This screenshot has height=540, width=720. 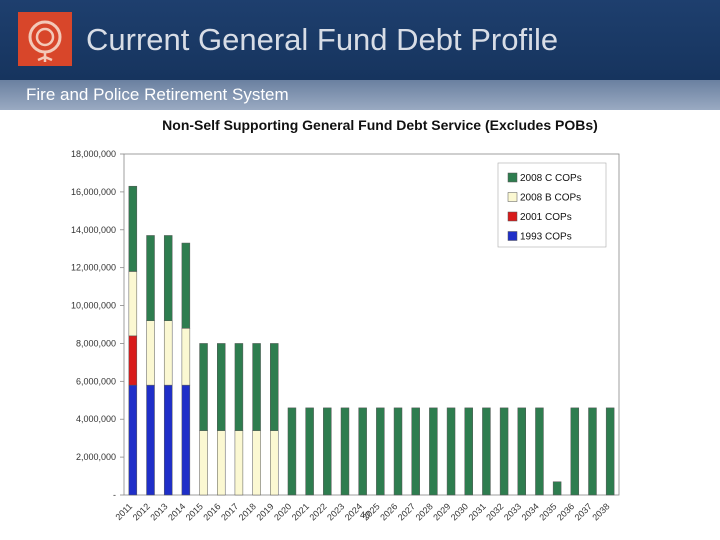 I want to click on title-bar, so click(x=360, y=40).